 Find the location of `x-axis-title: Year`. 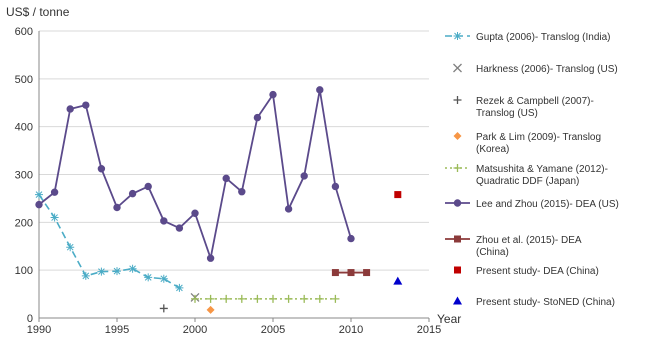

x-axis-title: Year is located at coordinates (449, 319).